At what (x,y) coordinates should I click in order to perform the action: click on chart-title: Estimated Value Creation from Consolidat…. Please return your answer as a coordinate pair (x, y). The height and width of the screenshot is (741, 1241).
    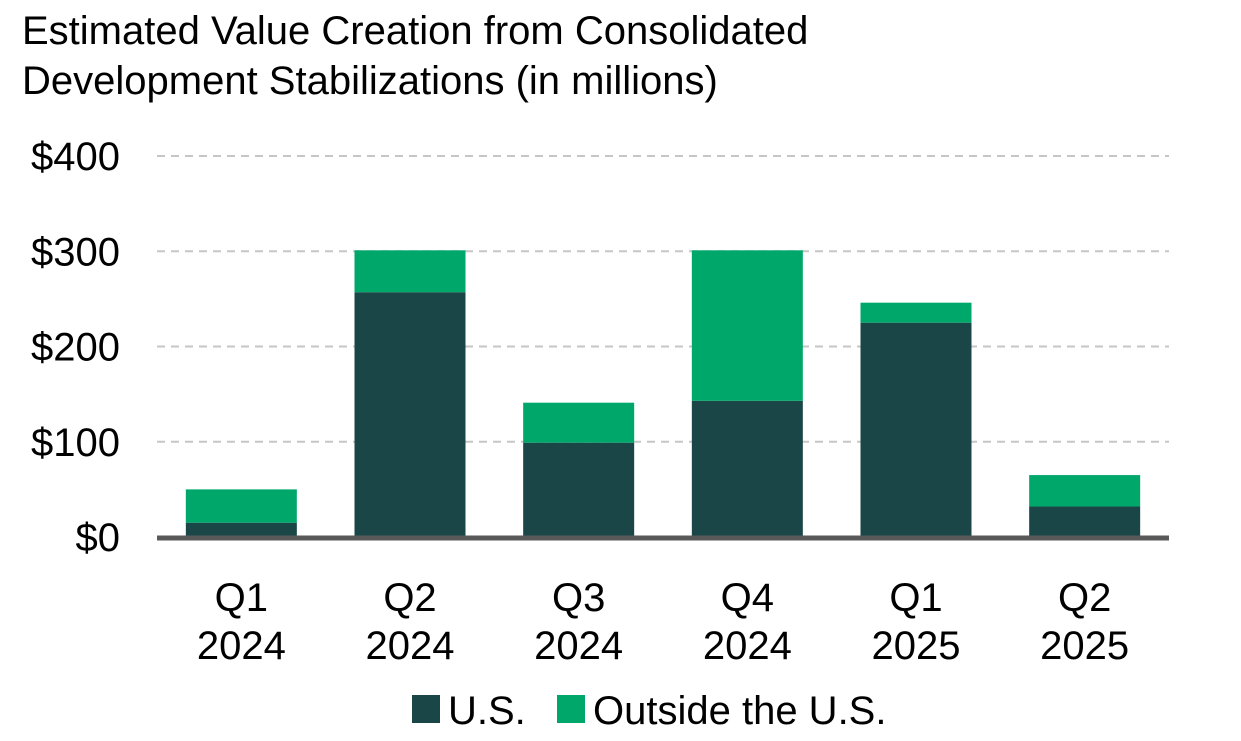
    Looking at the image, I should click on (522, 56).